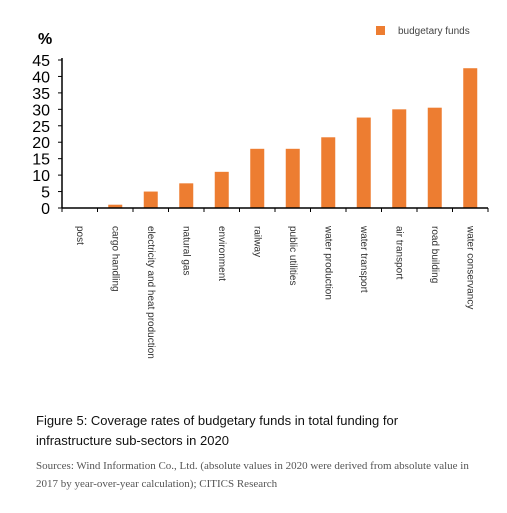  Describe the element at coordinates (434, 254) in the screenshot. I see `x-category-label: road building` at that location.